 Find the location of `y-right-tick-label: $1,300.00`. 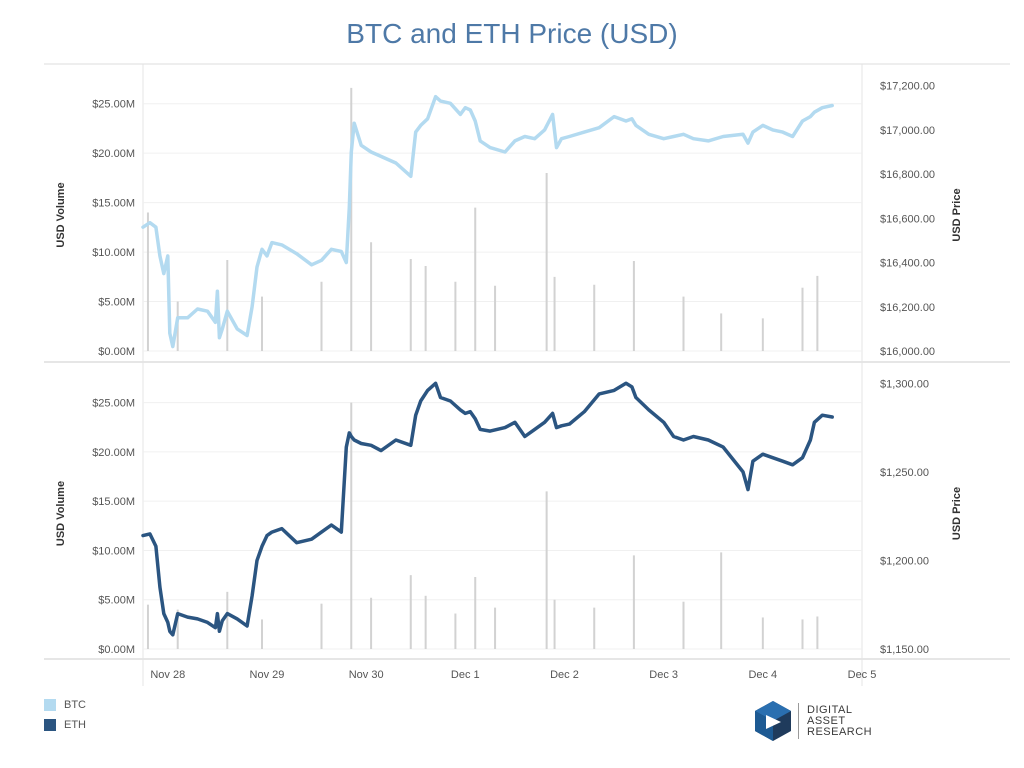

y-right-tick-label: $1,300.00 is located at coordinates (904, 384).